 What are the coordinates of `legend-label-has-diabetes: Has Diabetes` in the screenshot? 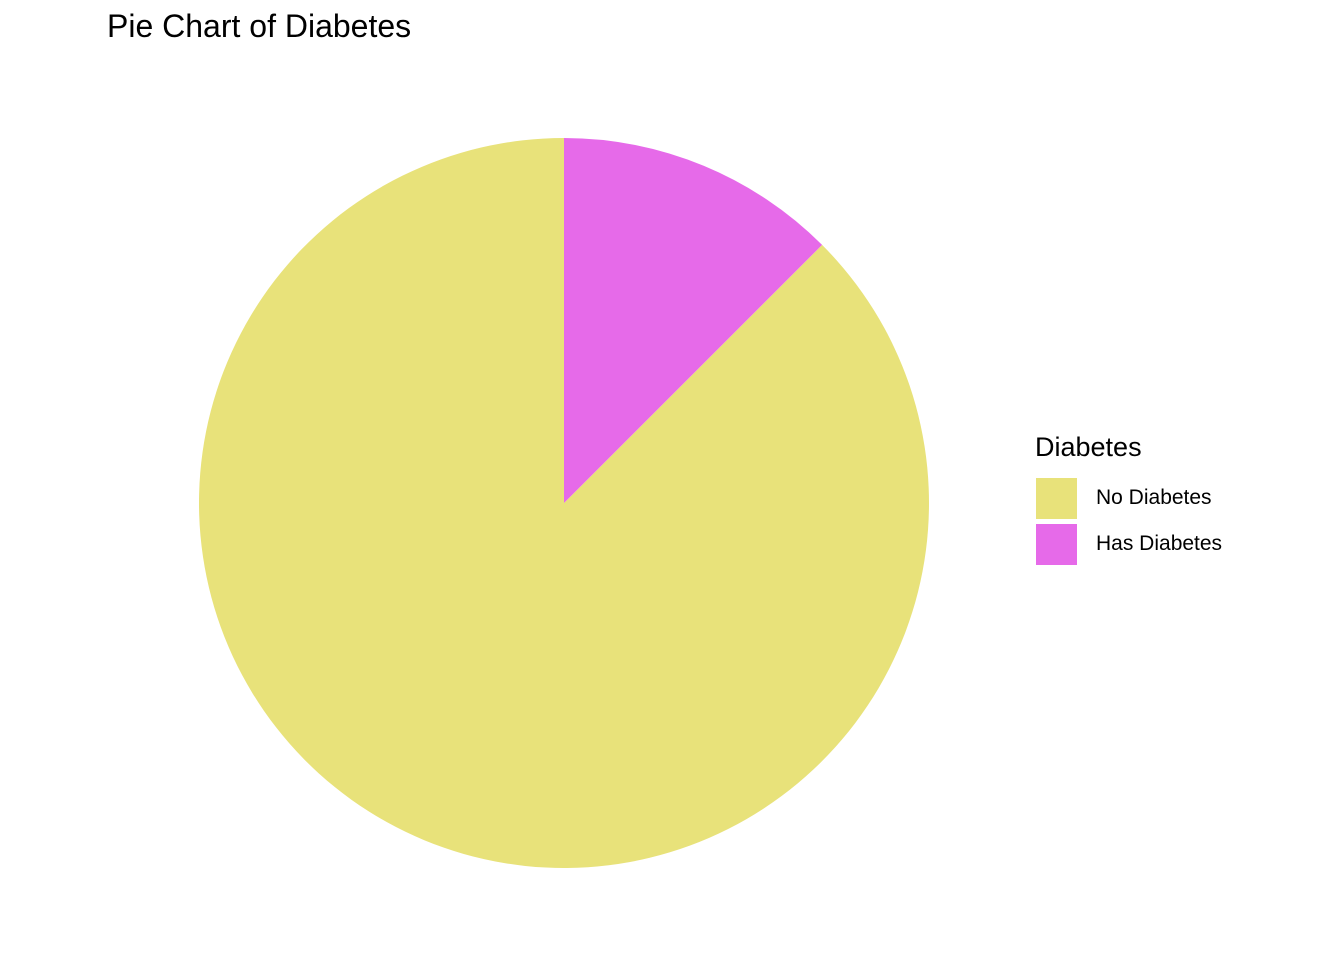 It's located at (1159, 543).